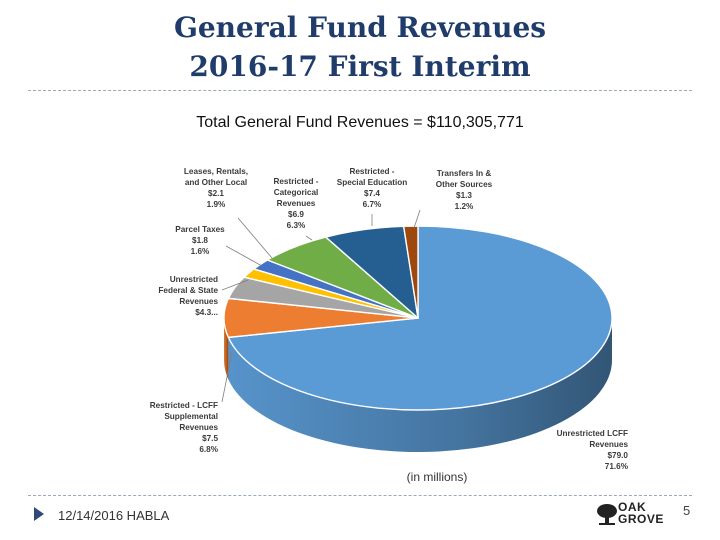  I want to click on slice-label-line: 6.8%, so click(208, 449).